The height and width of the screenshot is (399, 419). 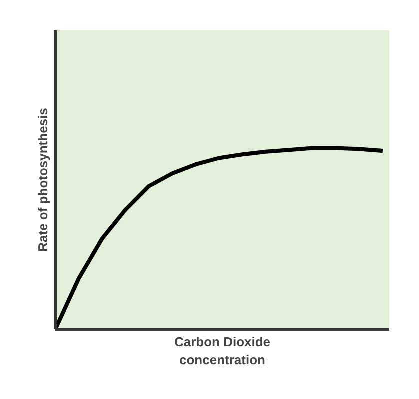 What do you see at coordinates (222, 351) in the screenshot?
I see `x-axis-title: Carbon Dioxide concentration` at bounding box center [222, 351].